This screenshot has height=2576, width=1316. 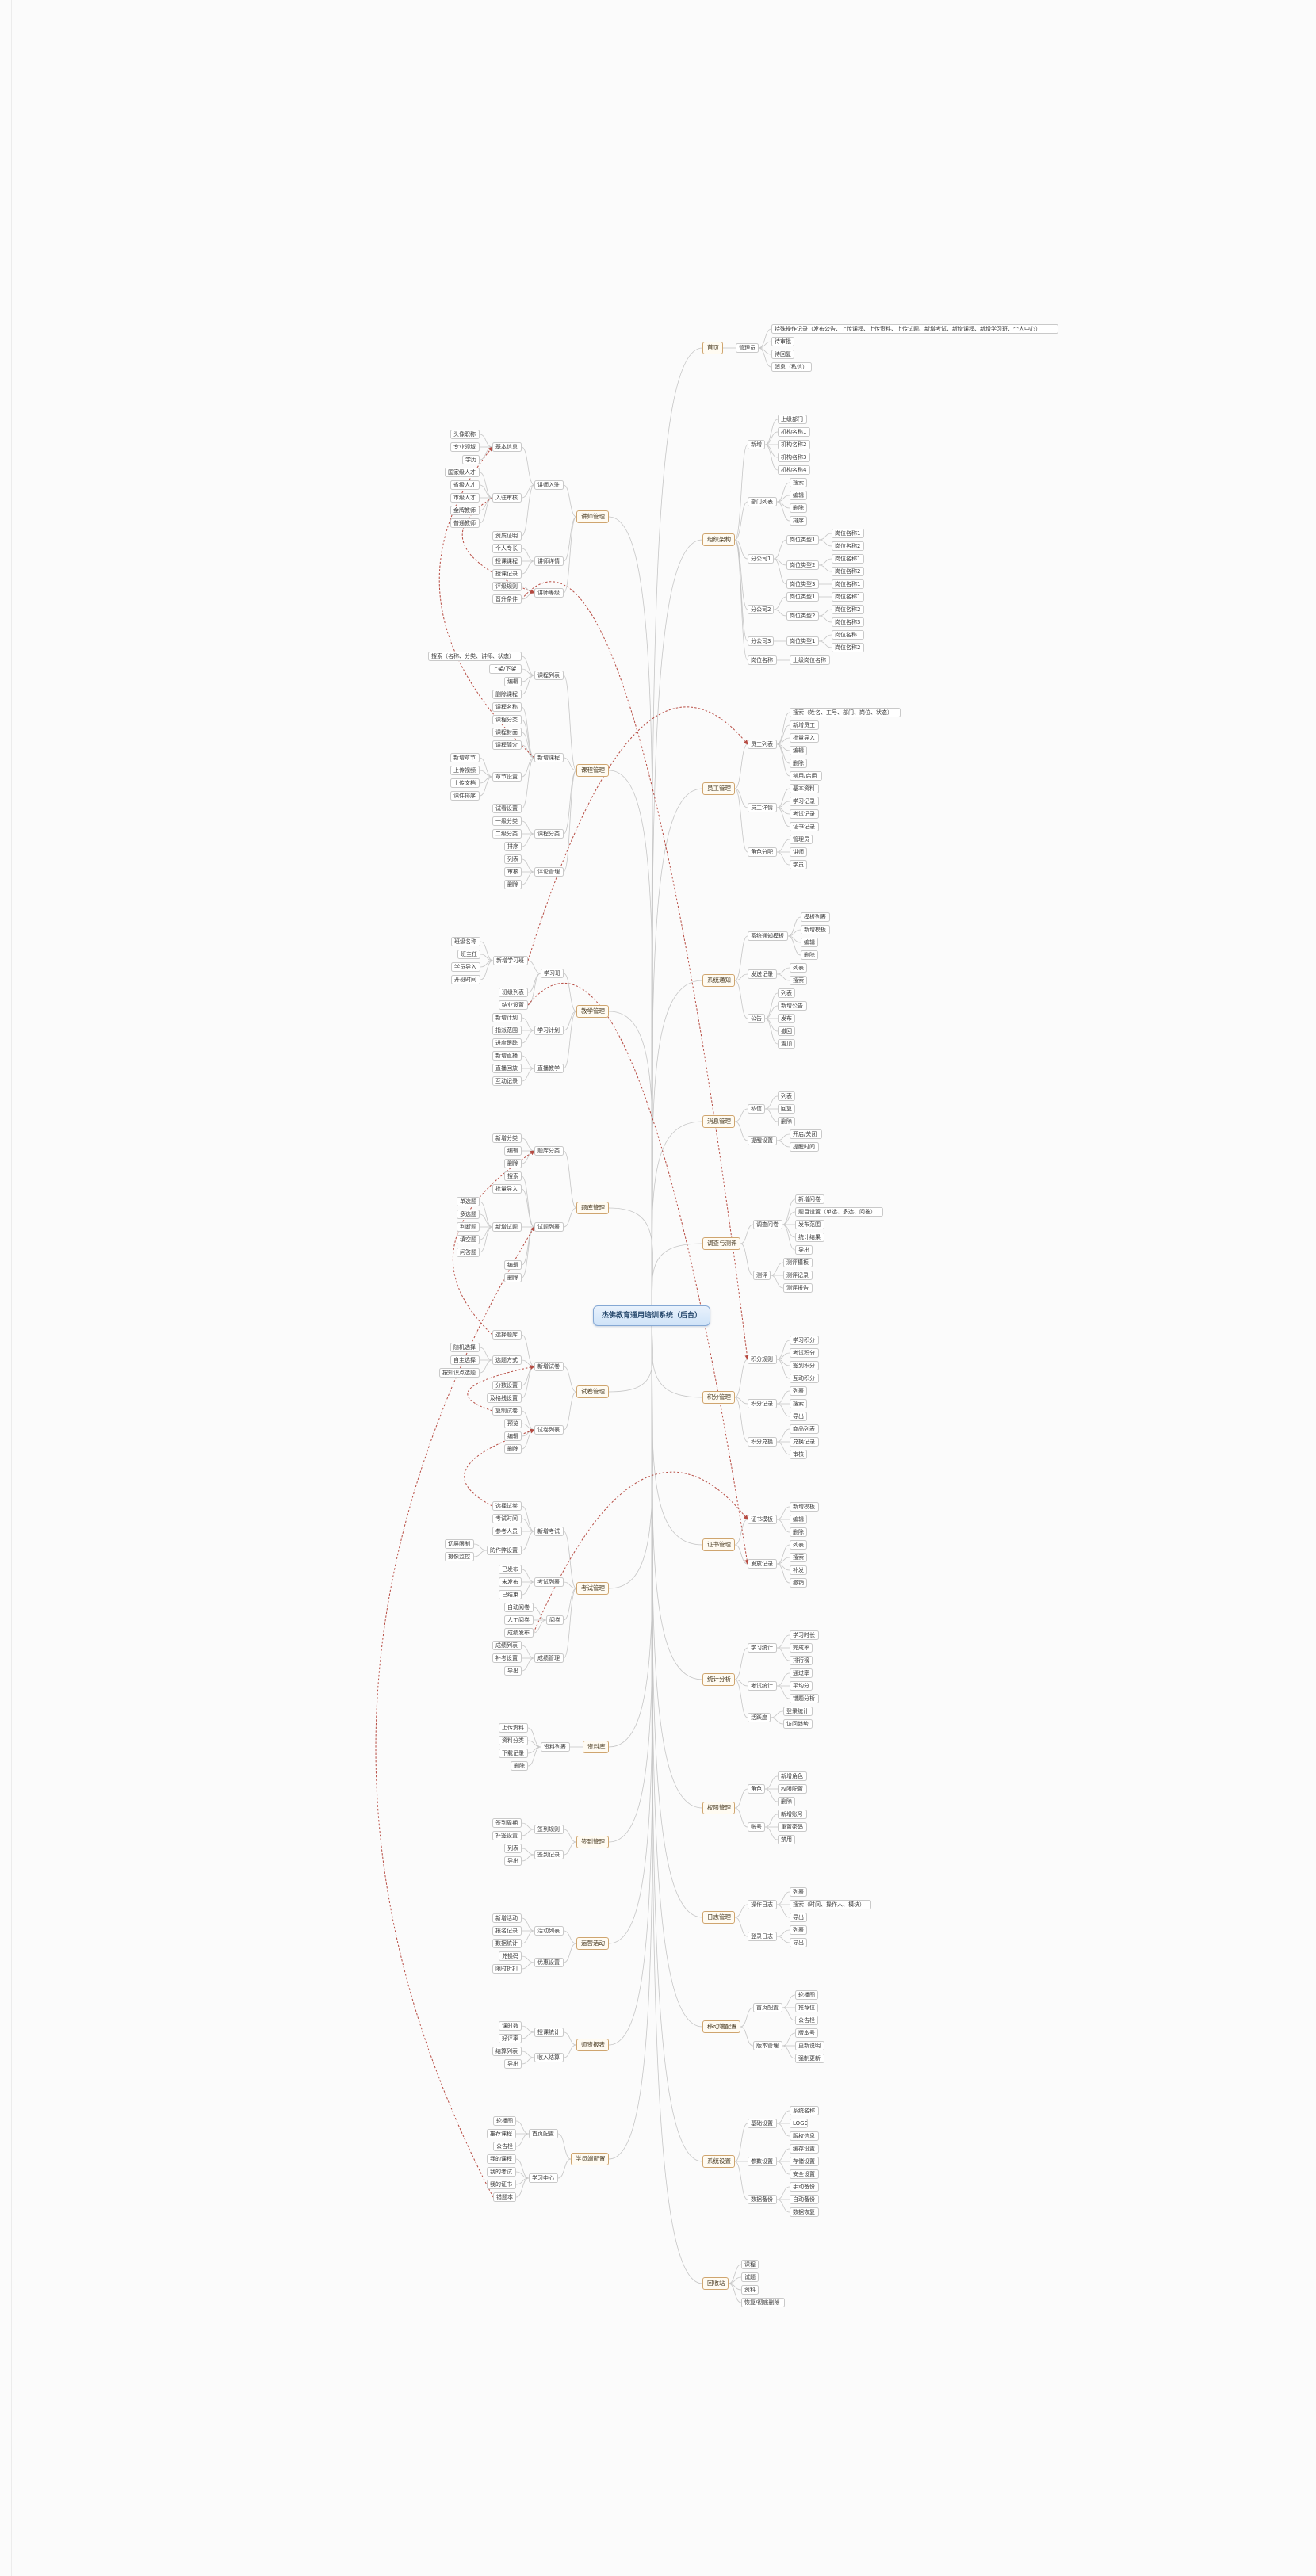 What do you see at coordinates (475, 656) in the screenshot?
I see `sub-topic: 搜索（名称、分类、讲师、状态）` at bounding box center [475, 656].